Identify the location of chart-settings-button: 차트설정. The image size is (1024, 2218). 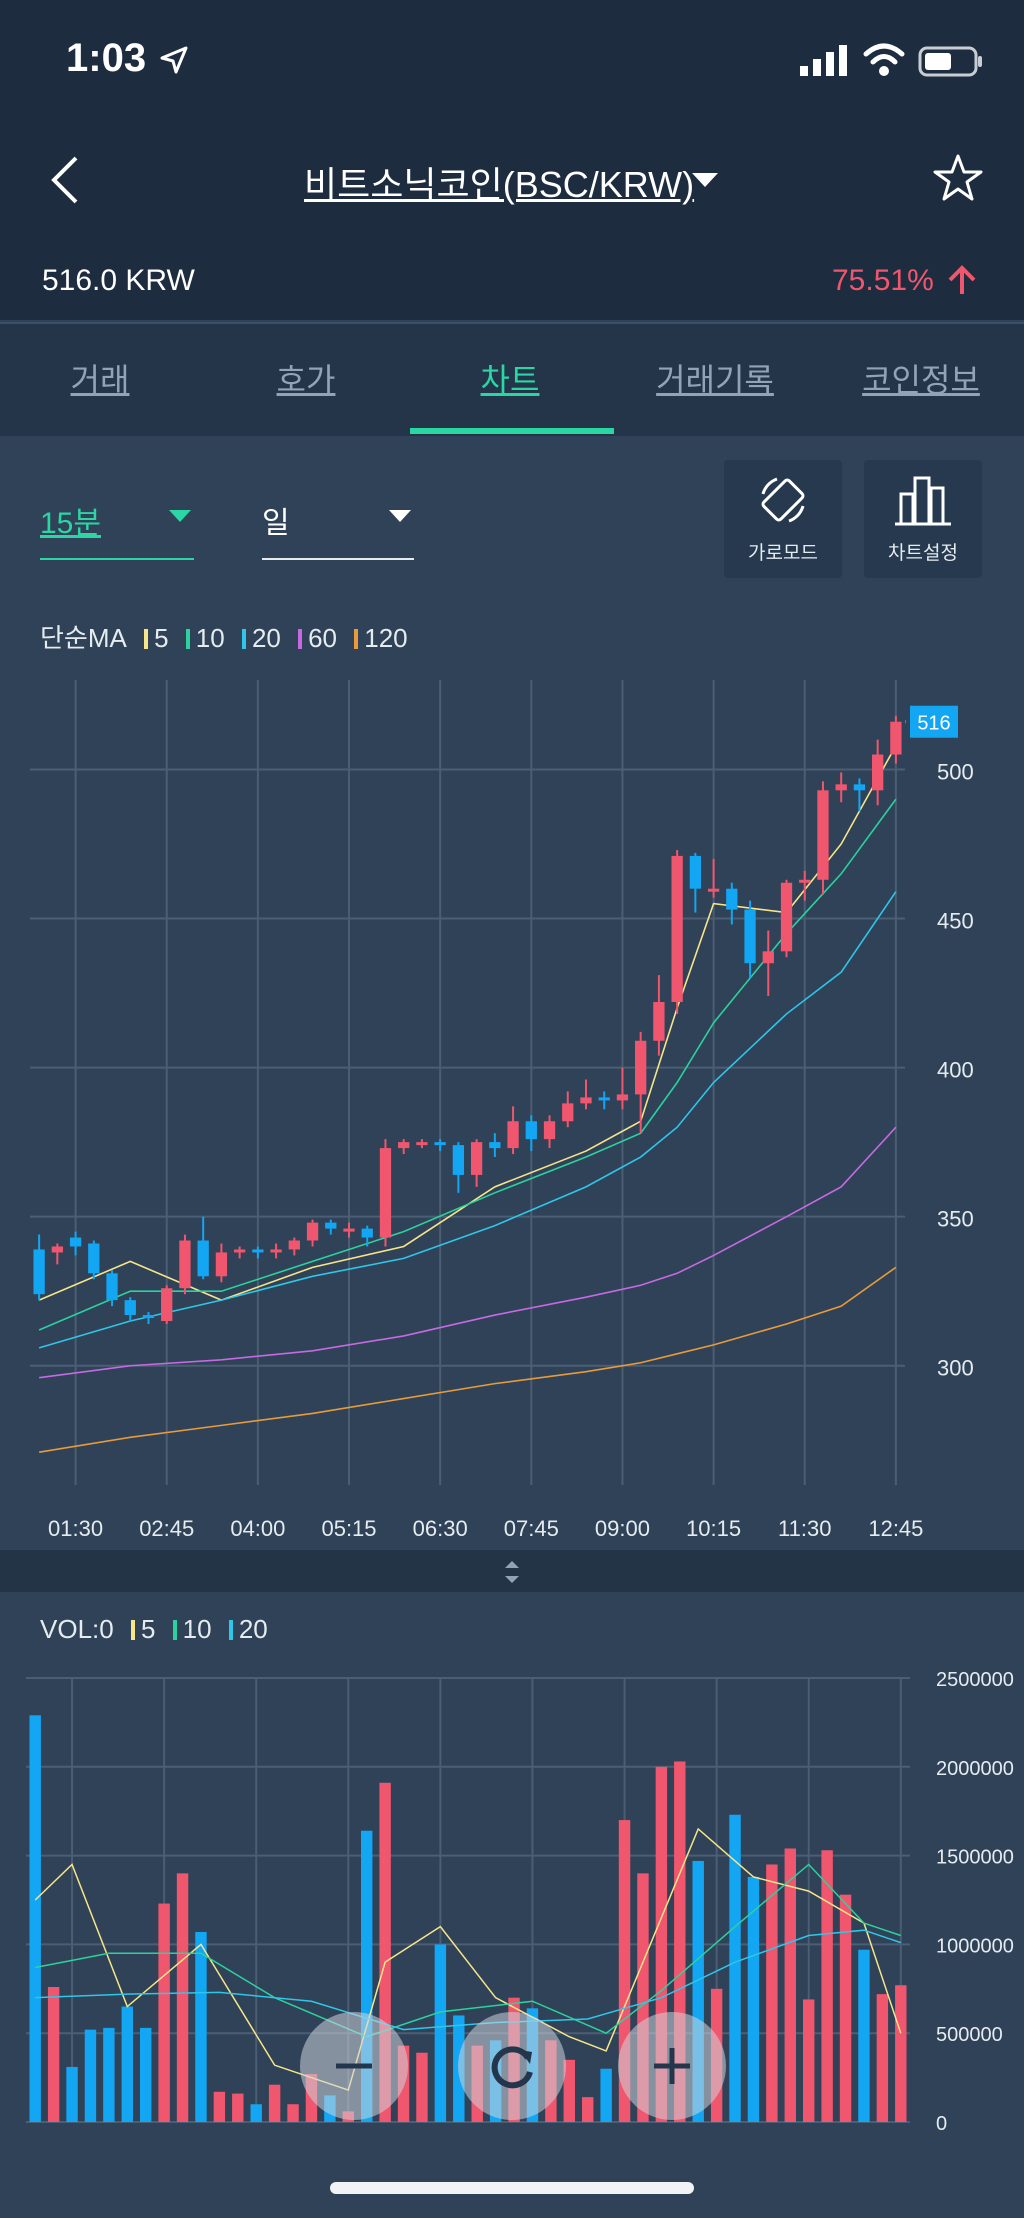
(923, 519).